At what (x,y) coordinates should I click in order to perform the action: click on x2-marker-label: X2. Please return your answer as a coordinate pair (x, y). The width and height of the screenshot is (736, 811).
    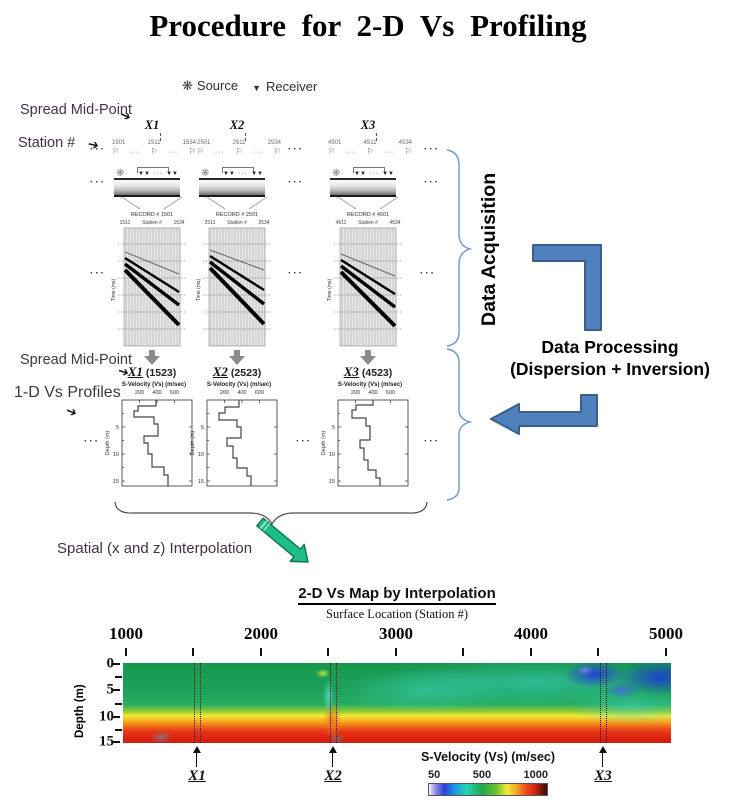
    Looking at the image, I should click on (333, 776).